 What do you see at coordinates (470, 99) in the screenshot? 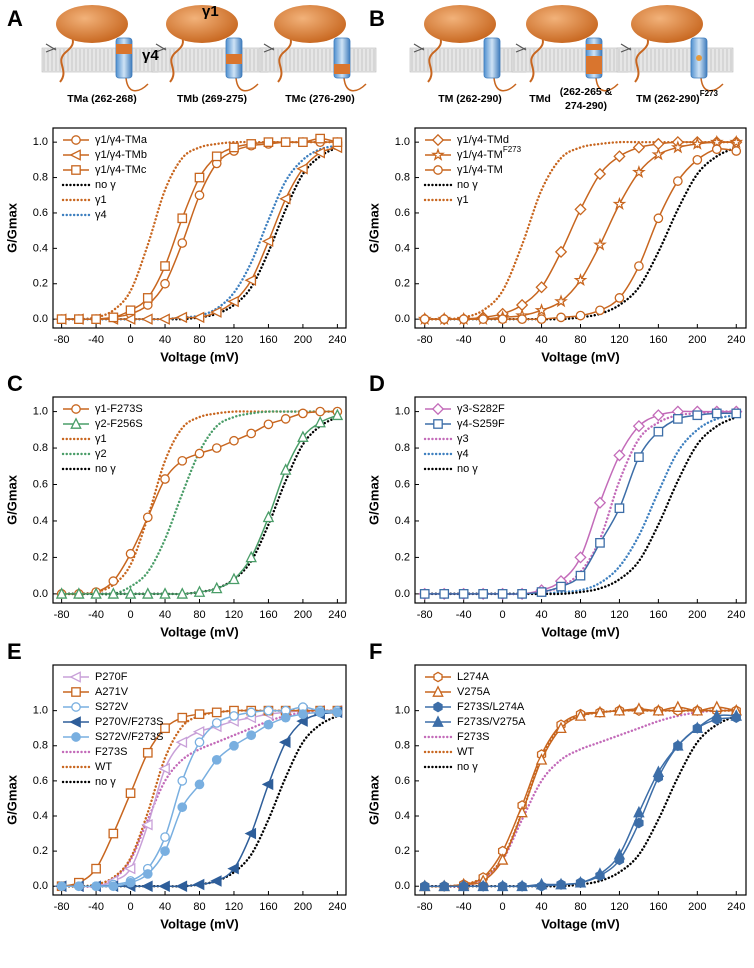
I see `schematic-label: TM (262-290)` at bounding box center [470, 99].